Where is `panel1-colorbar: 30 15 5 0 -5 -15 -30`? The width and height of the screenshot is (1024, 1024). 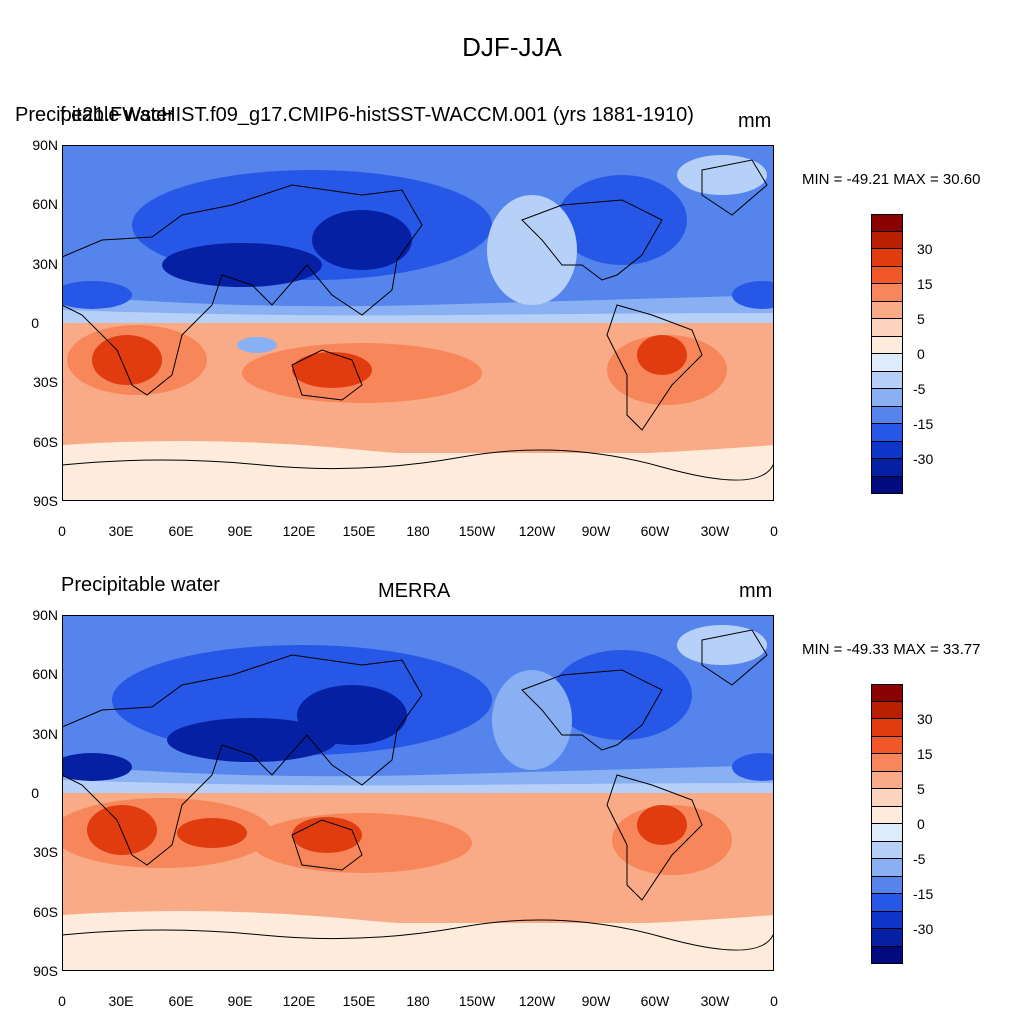
panel1-colorbar: 30 15 5 0 -5 -15 -30 is located at coordinates (902, 354).